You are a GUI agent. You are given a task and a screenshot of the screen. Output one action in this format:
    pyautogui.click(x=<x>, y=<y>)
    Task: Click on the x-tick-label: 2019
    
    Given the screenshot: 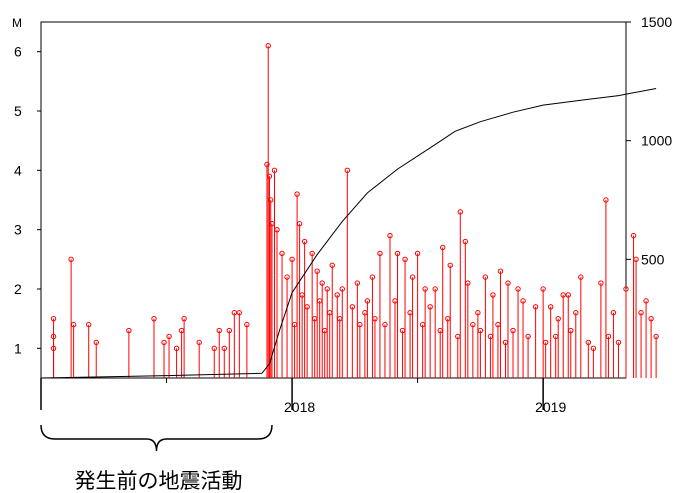 What is the action you would take?
    pyautogui.click(x=550, y=407)
    